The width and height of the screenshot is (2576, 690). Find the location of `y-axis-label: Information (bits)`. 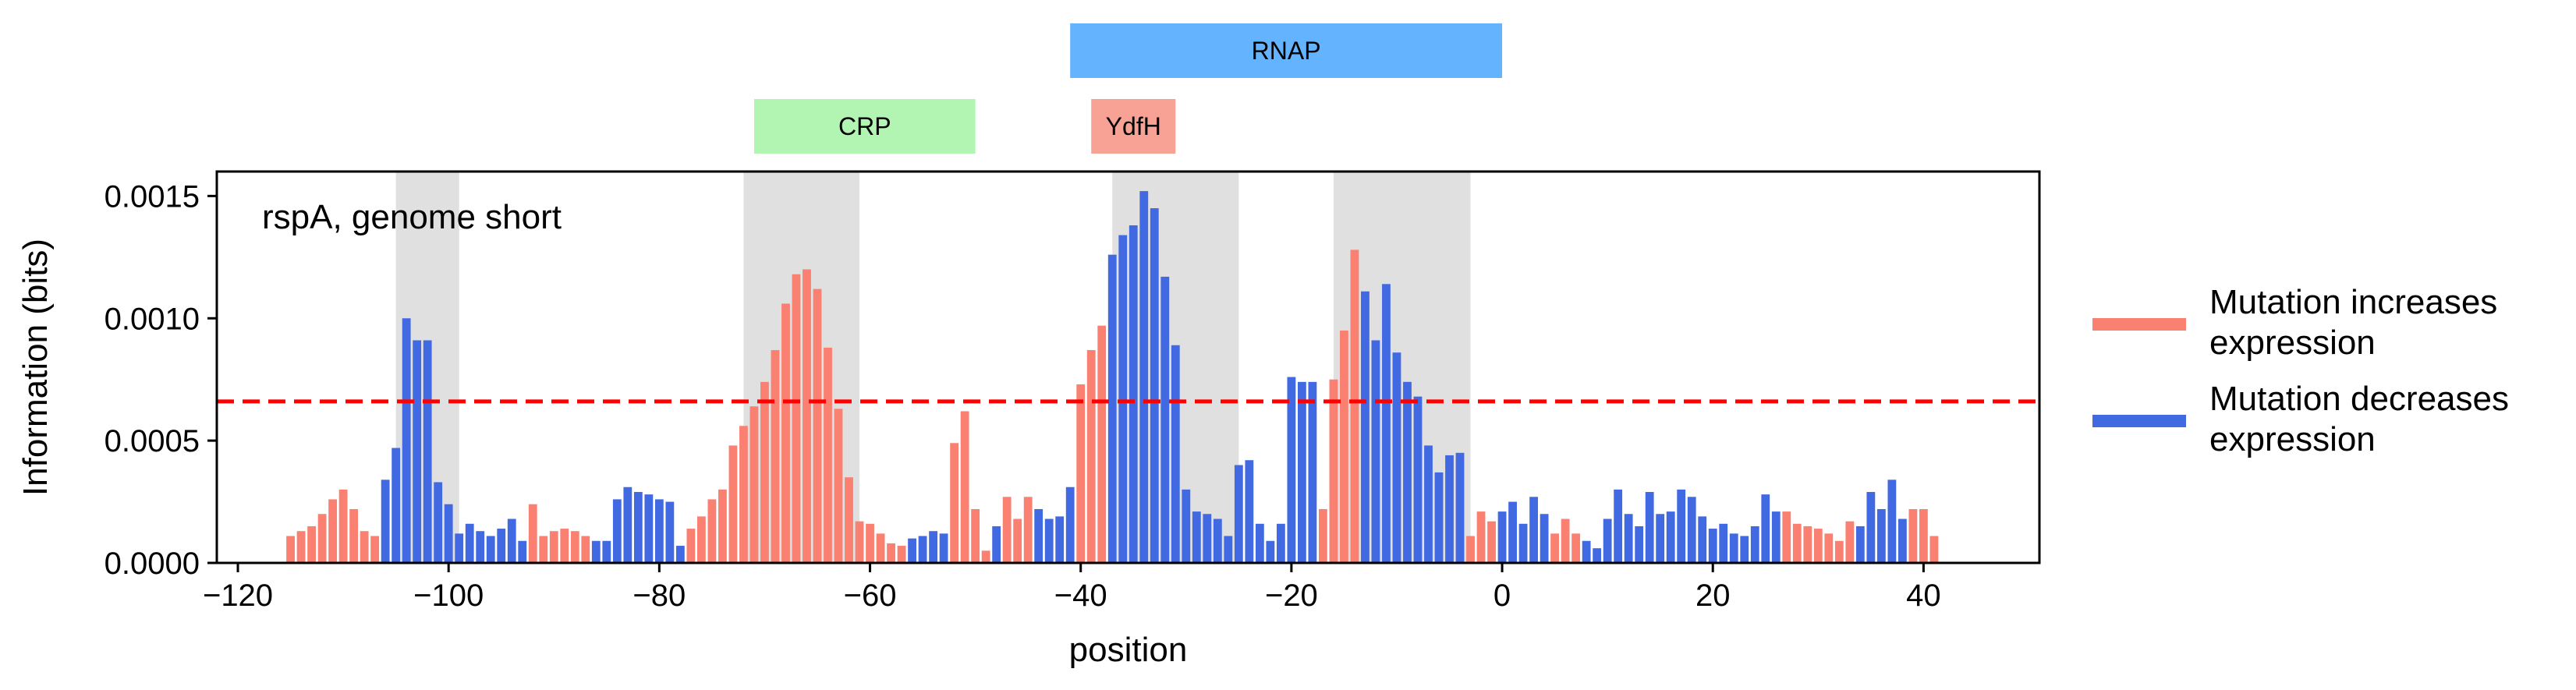

y-axis-label: Information (bits) is located at coordinates (35, 367).